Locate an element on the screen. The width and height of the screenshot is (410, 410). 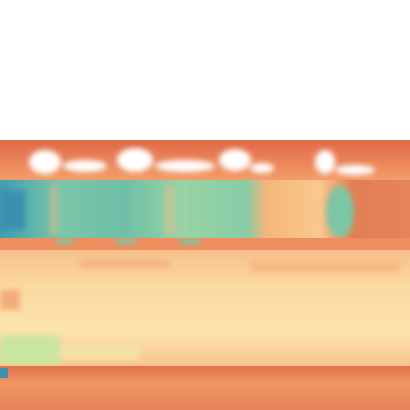
foreground is located at coordinates (205, 388).